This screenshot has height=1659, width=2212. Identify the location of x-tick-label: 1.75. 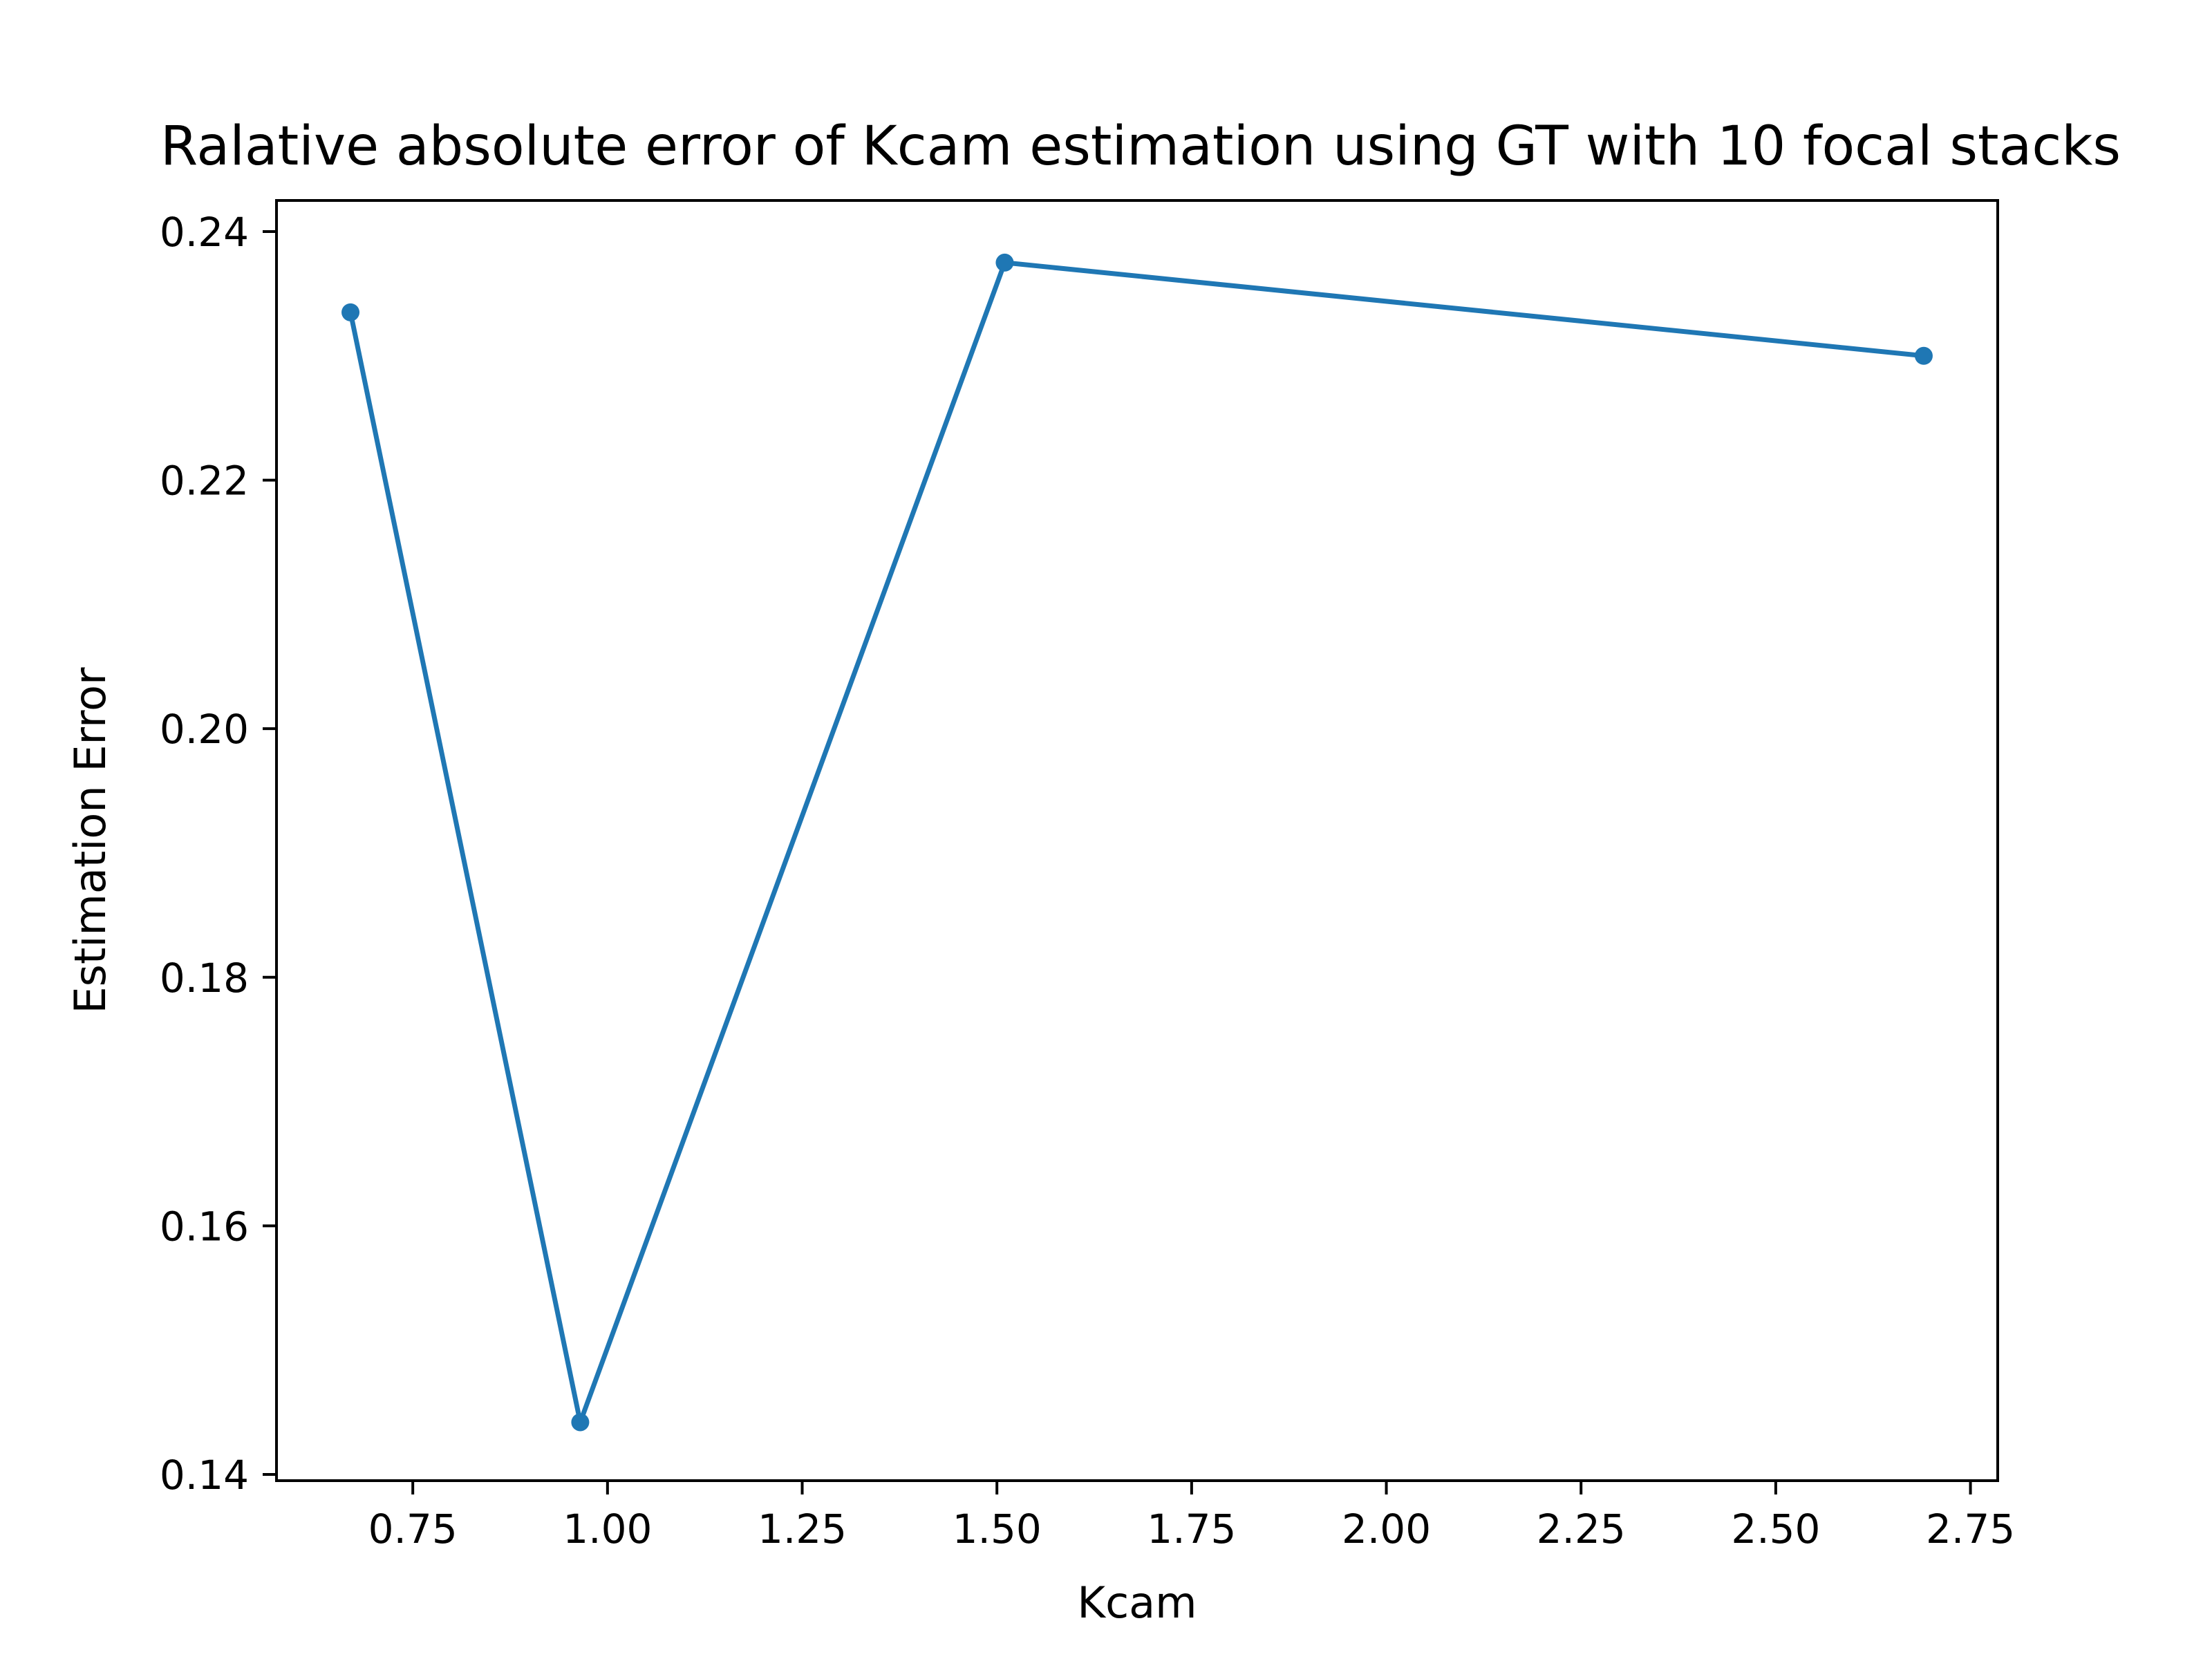
(1192, 1530).